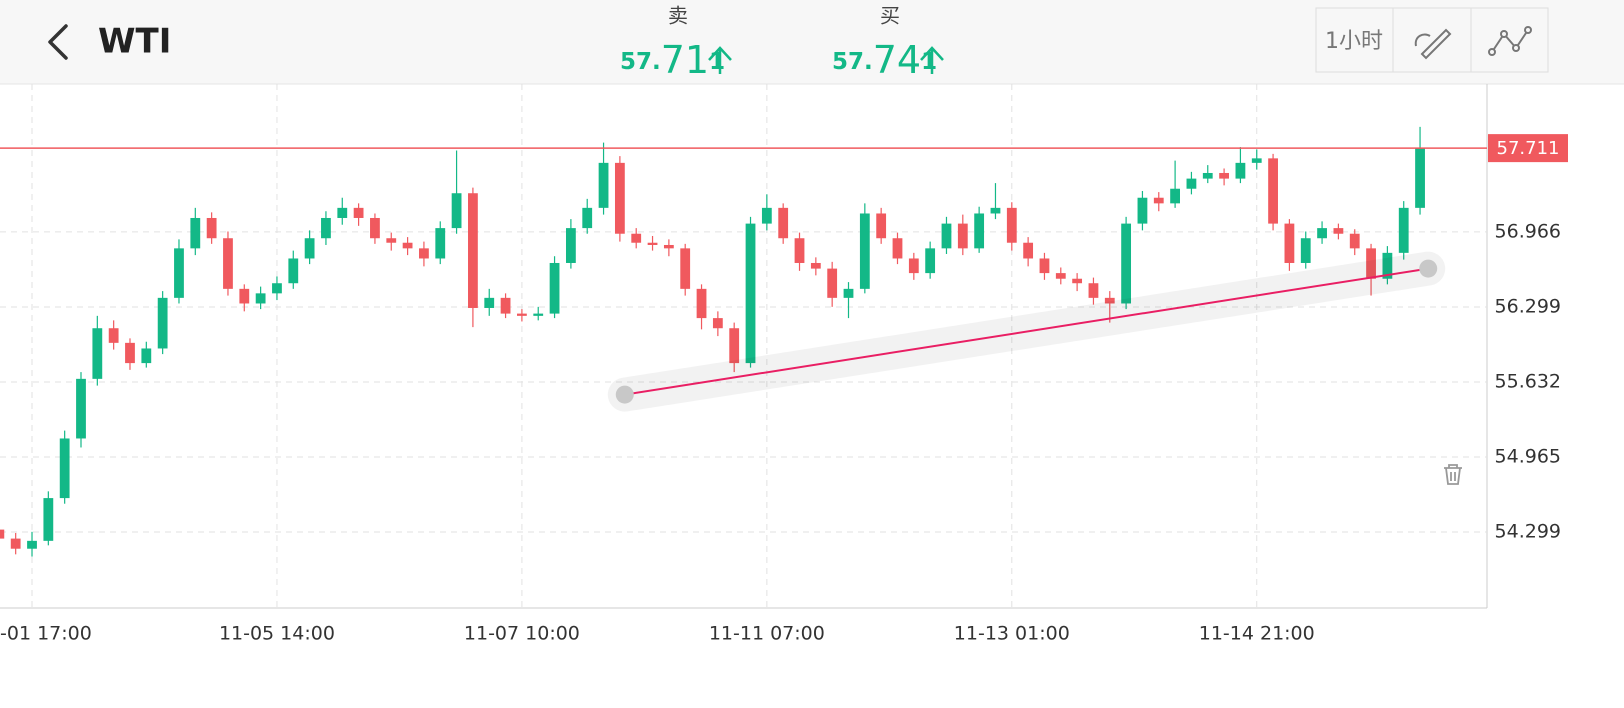  What do you see at coordinates (1354, 41) in the screenshot?
I see `interval-button: 1小时` at bounding box center [1354, 41].